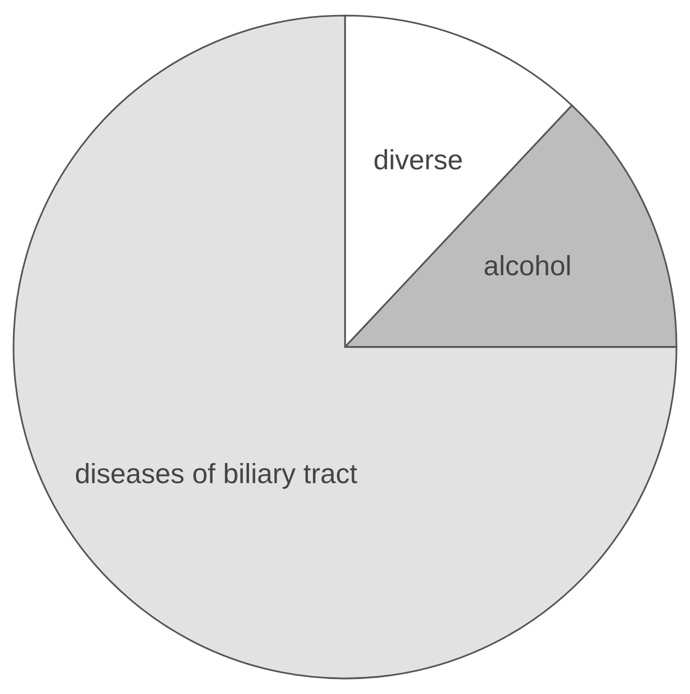  What do you see at coordinates (418, 159) in the screenshot?
I see `slice-label: diverse` at bounding box center [418, 159].